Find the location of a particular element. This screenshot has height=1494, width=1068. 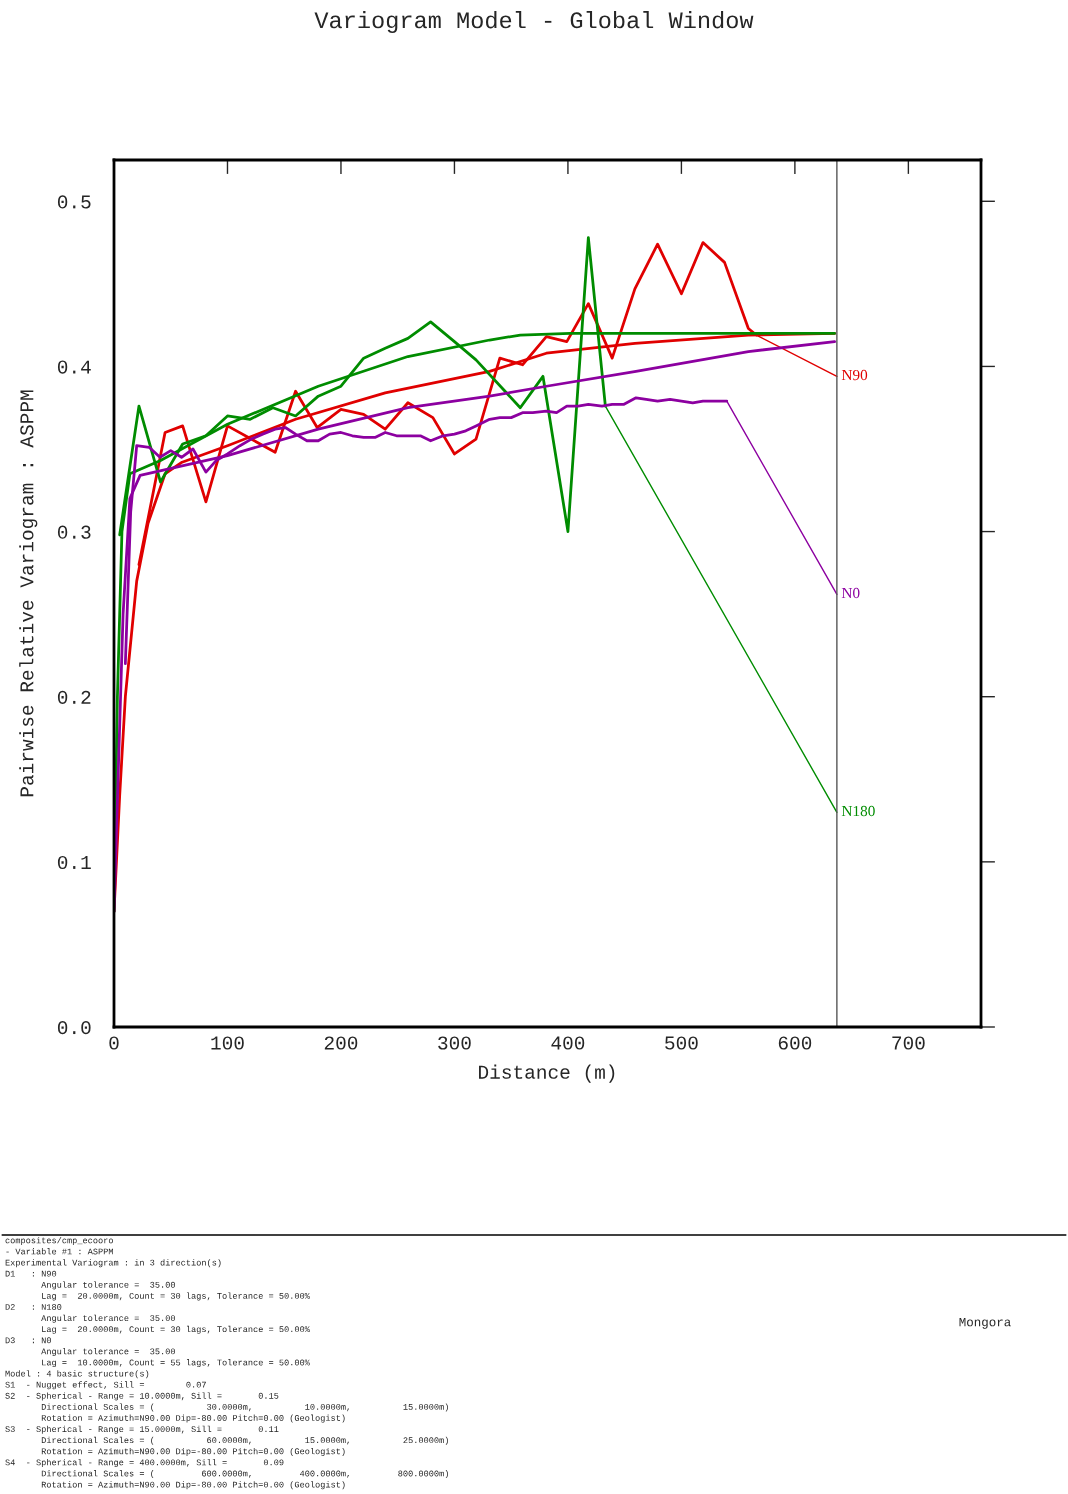

text: D2 : N180 is located at coordinates (33, 1307).